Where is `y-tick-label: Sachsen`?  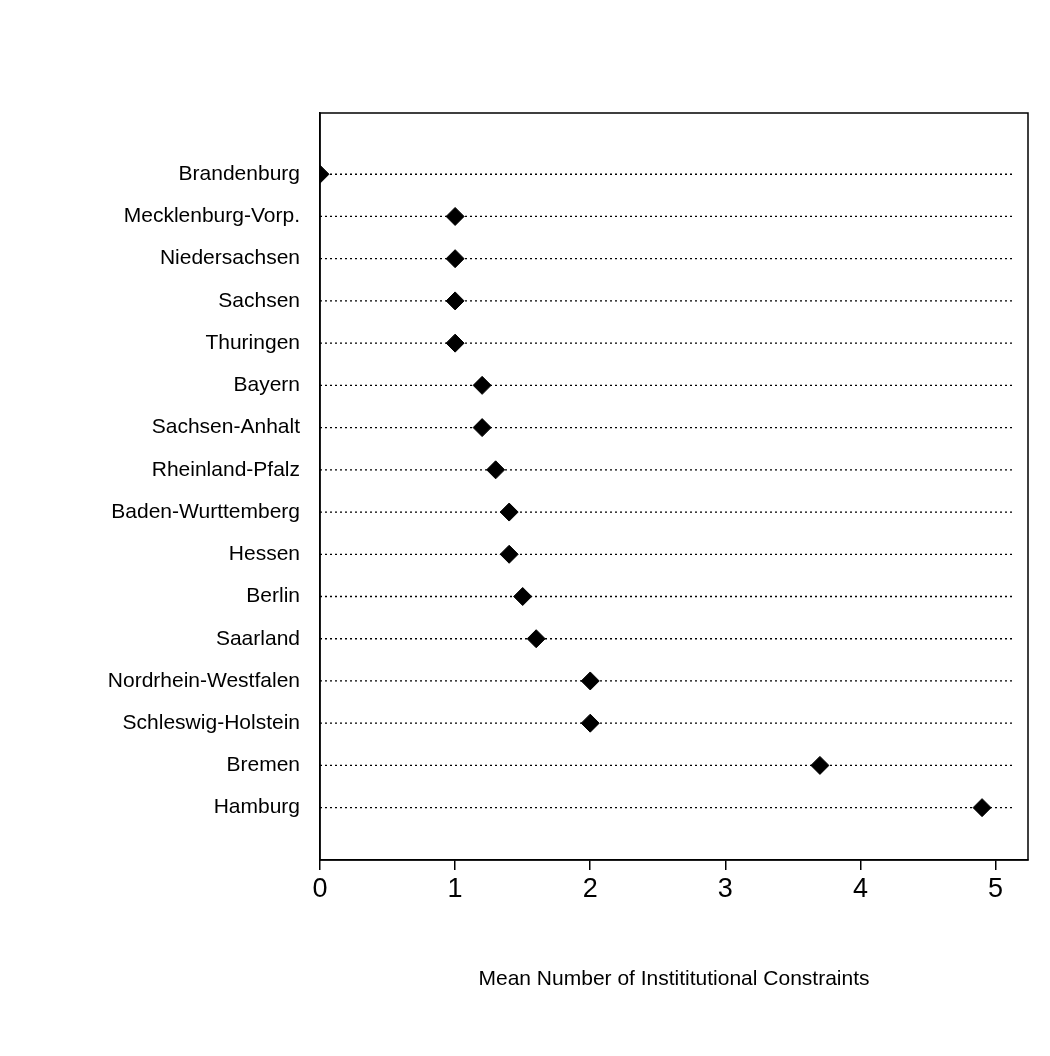
y-tick-label: Sachsen is located at coordinates (259, 299).